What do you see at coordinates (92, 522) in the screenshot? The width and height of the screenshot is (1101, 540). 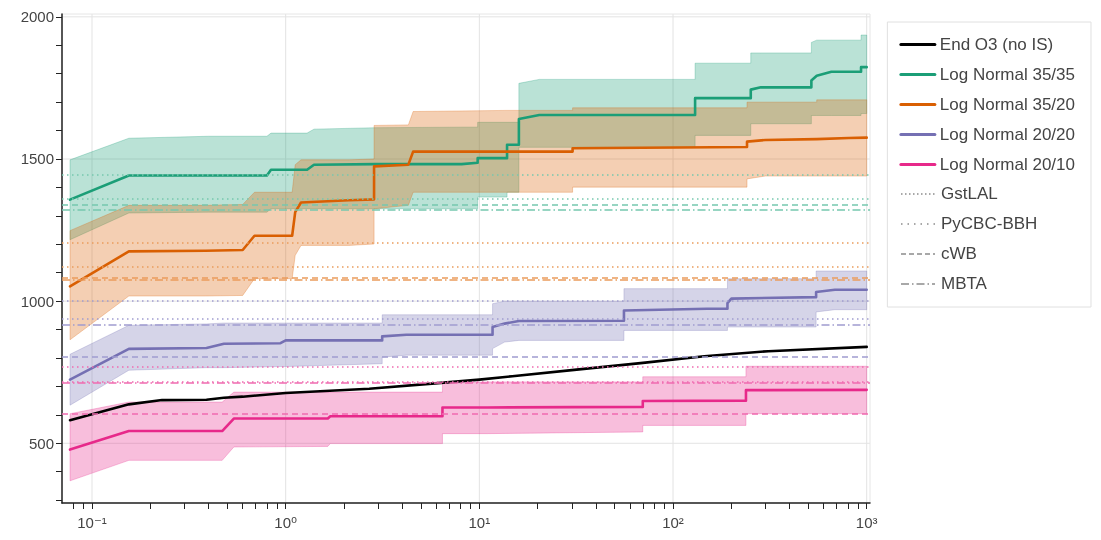 I see `x-tick-label: 10⁻¹` at bounding box center [92, 522].